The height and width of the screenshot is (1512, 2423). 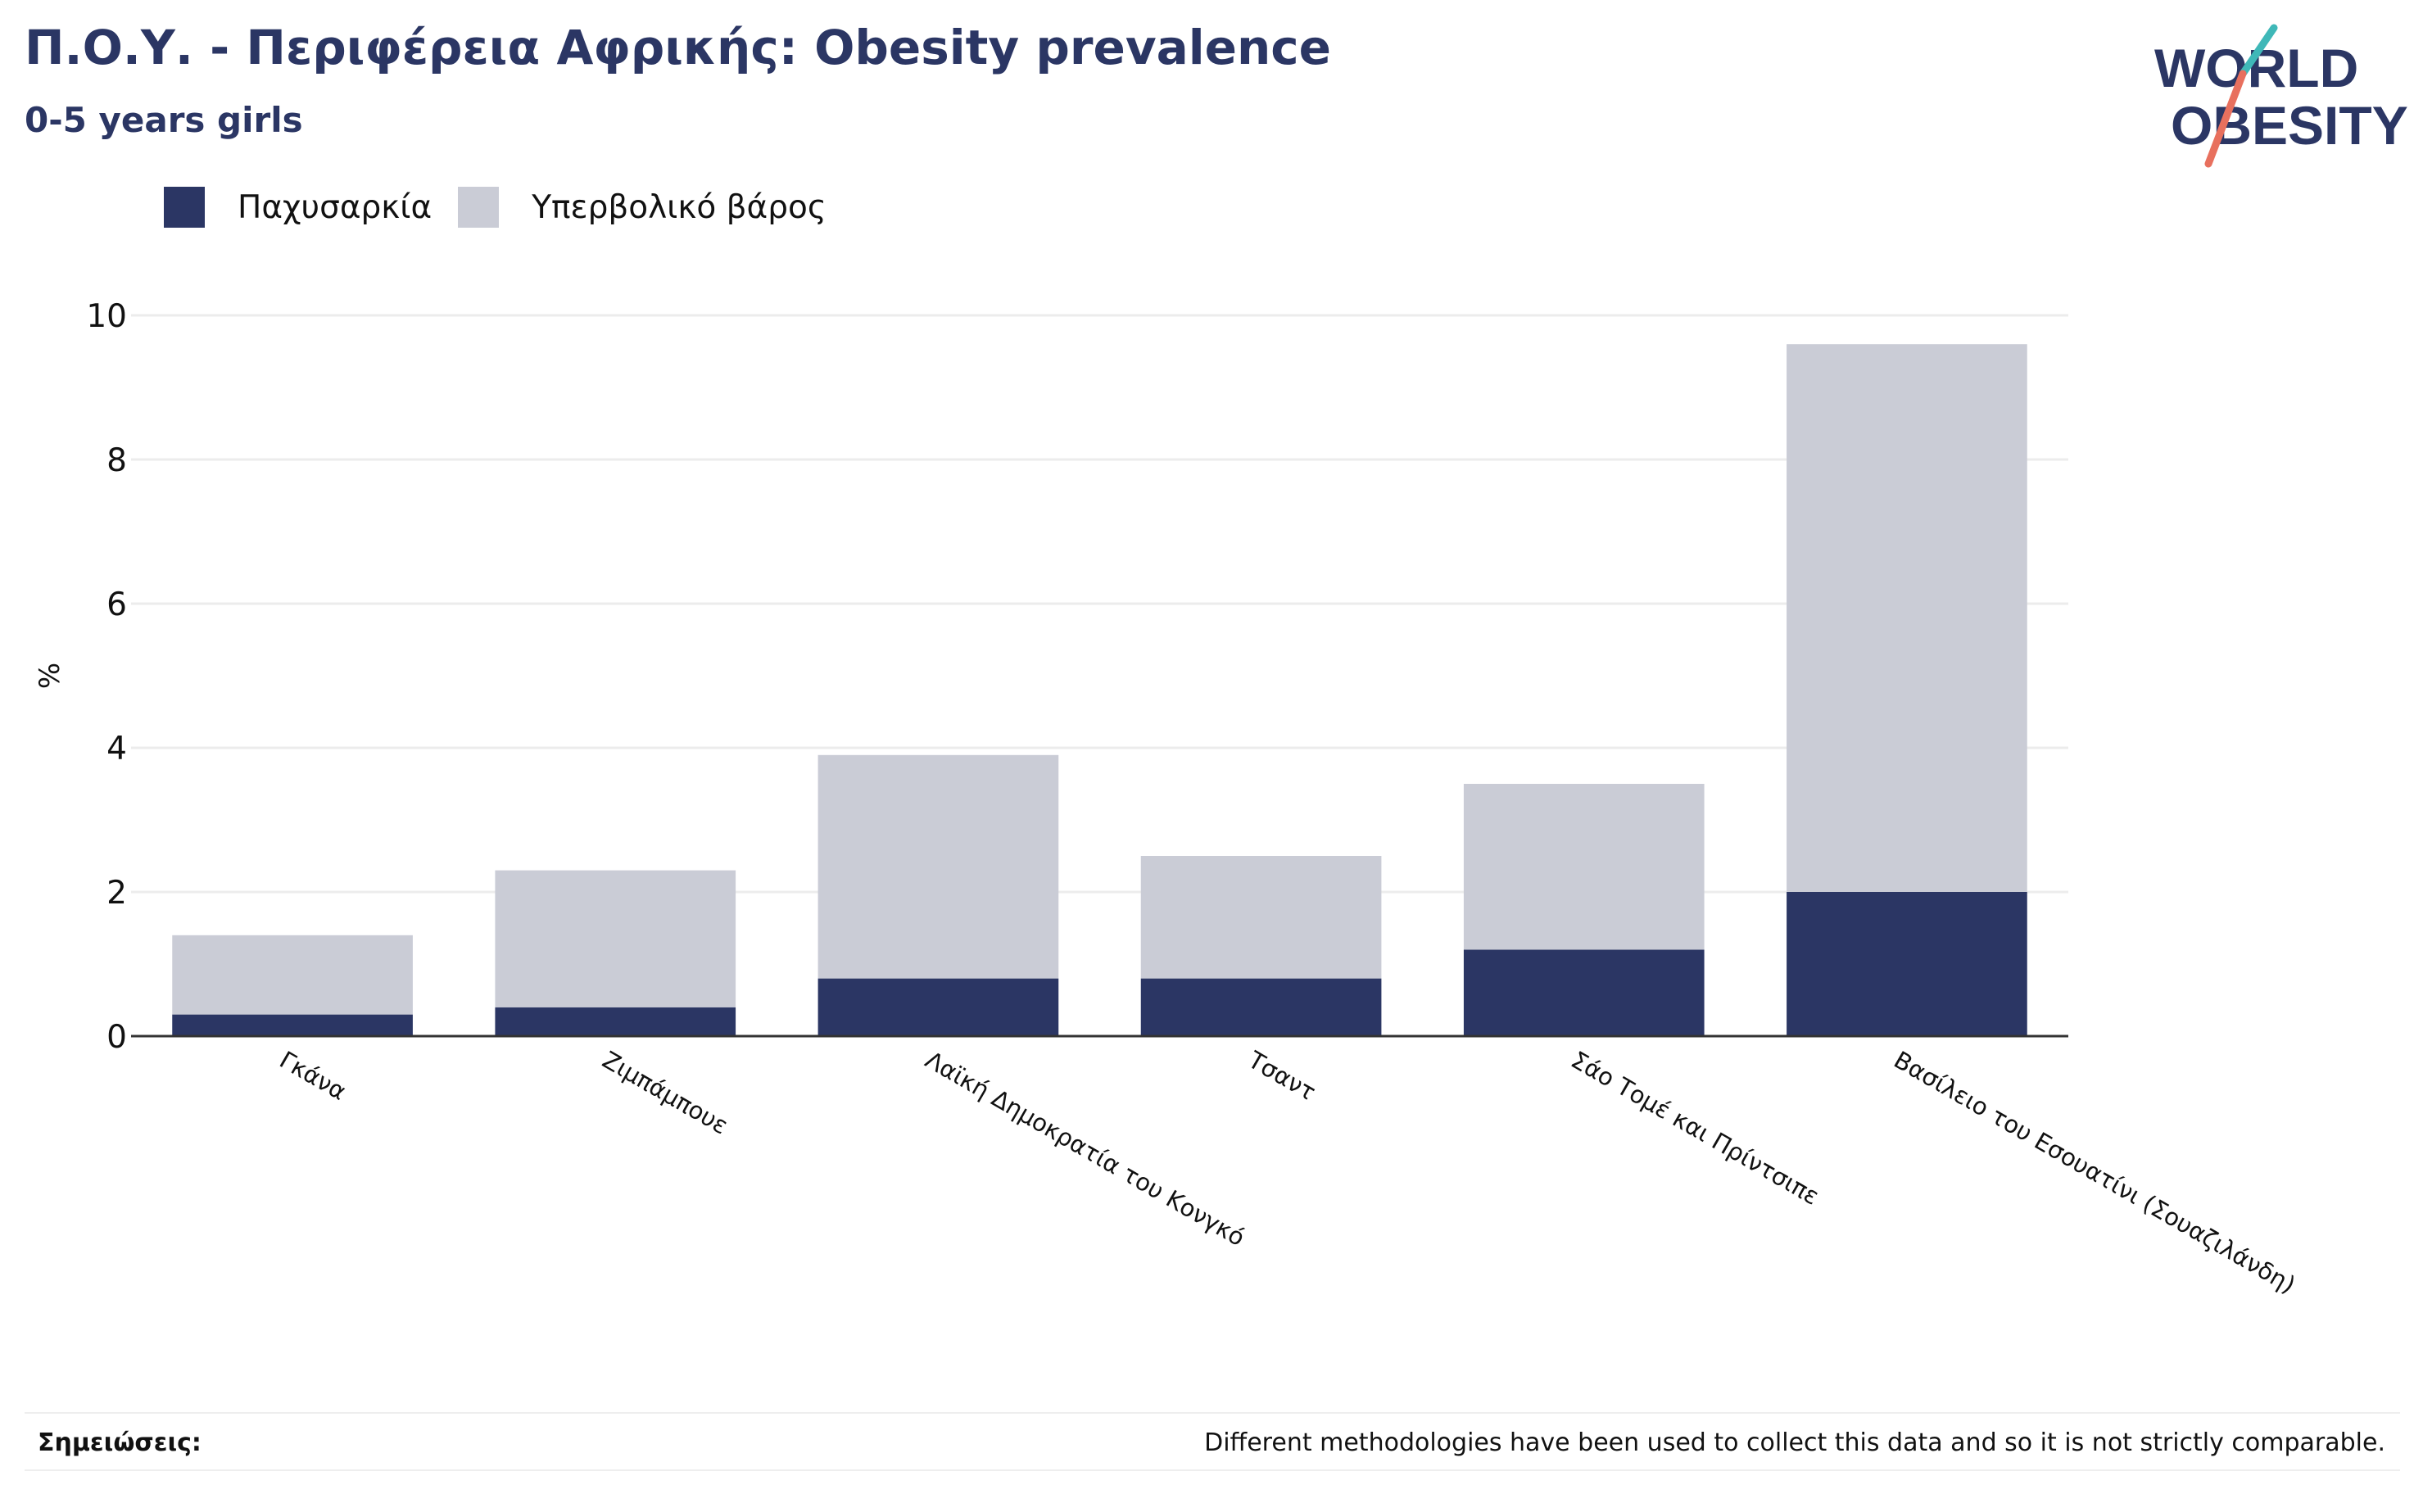 I want to click on logo-slash-teal, so click(x=2258, y=51).